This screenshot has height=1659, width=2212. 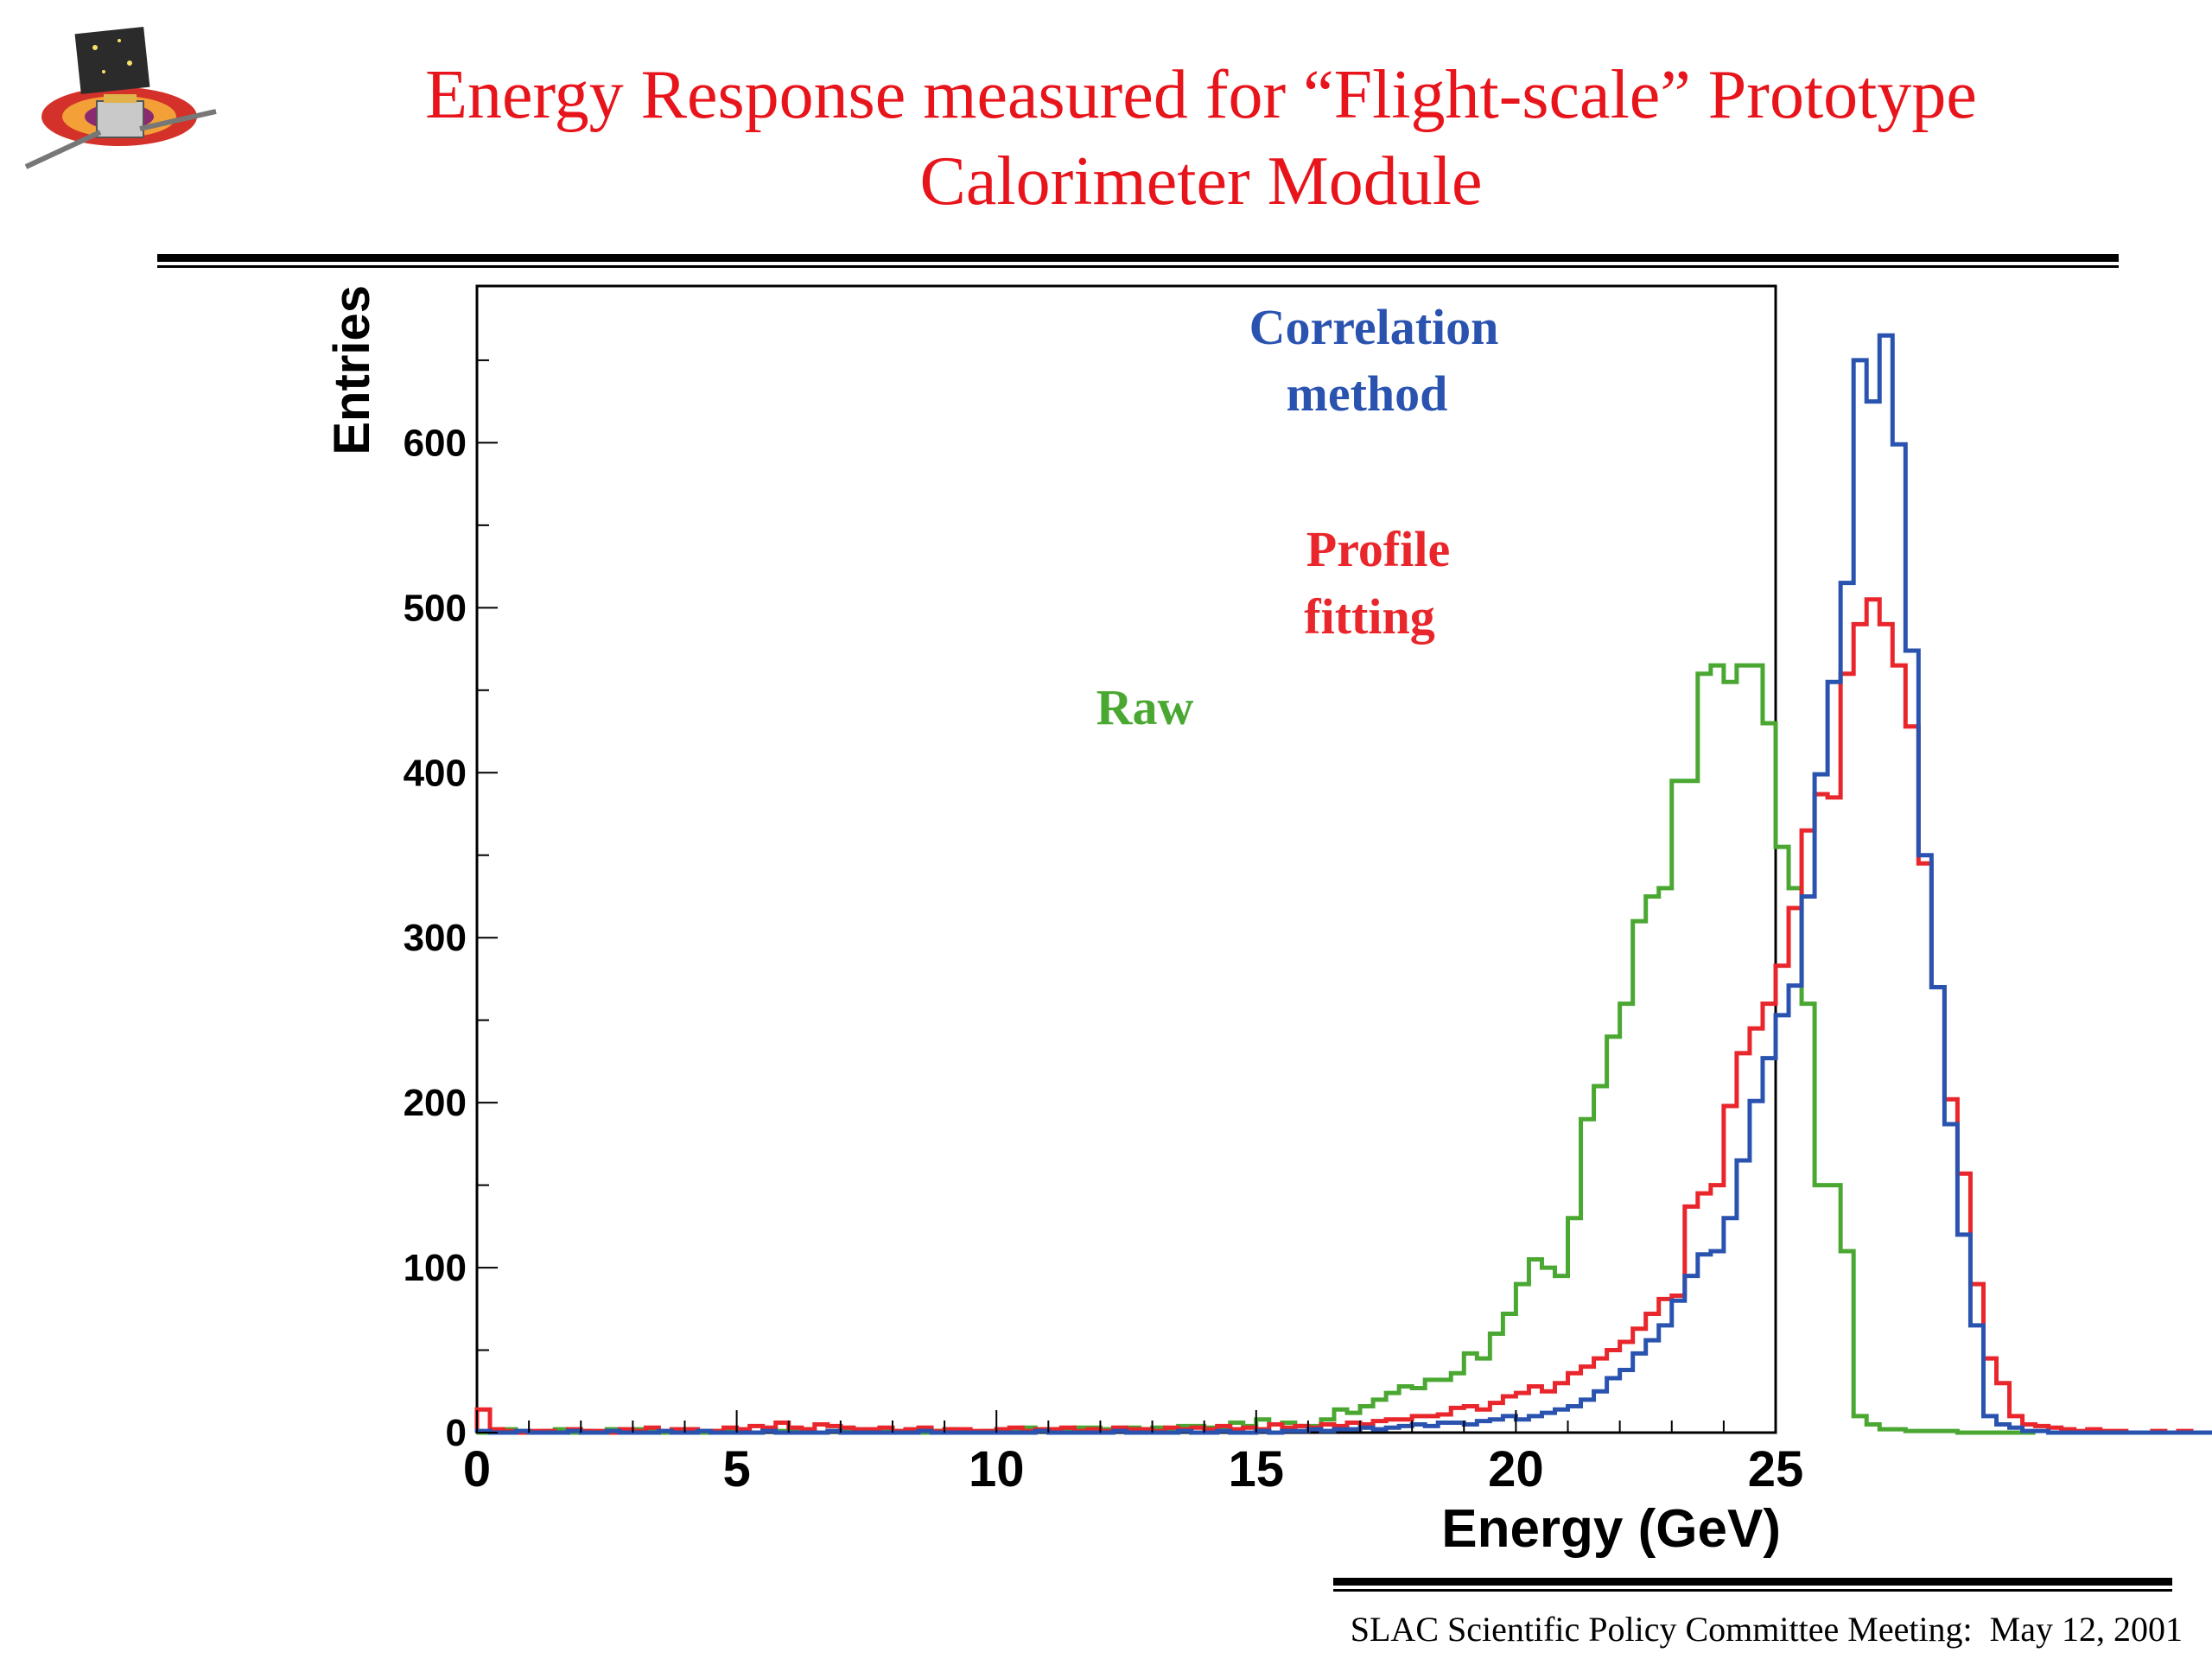 I want to click on series-label-raw: Raw, so click(x=1145, y=707).